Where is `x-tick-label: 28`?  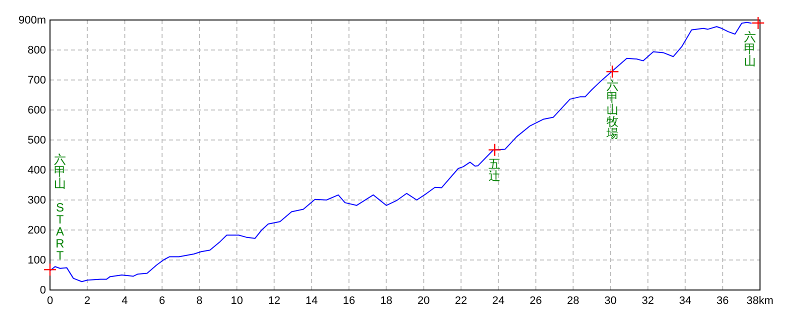
x-tick-label: 28 is located at coordinates (573, 300).